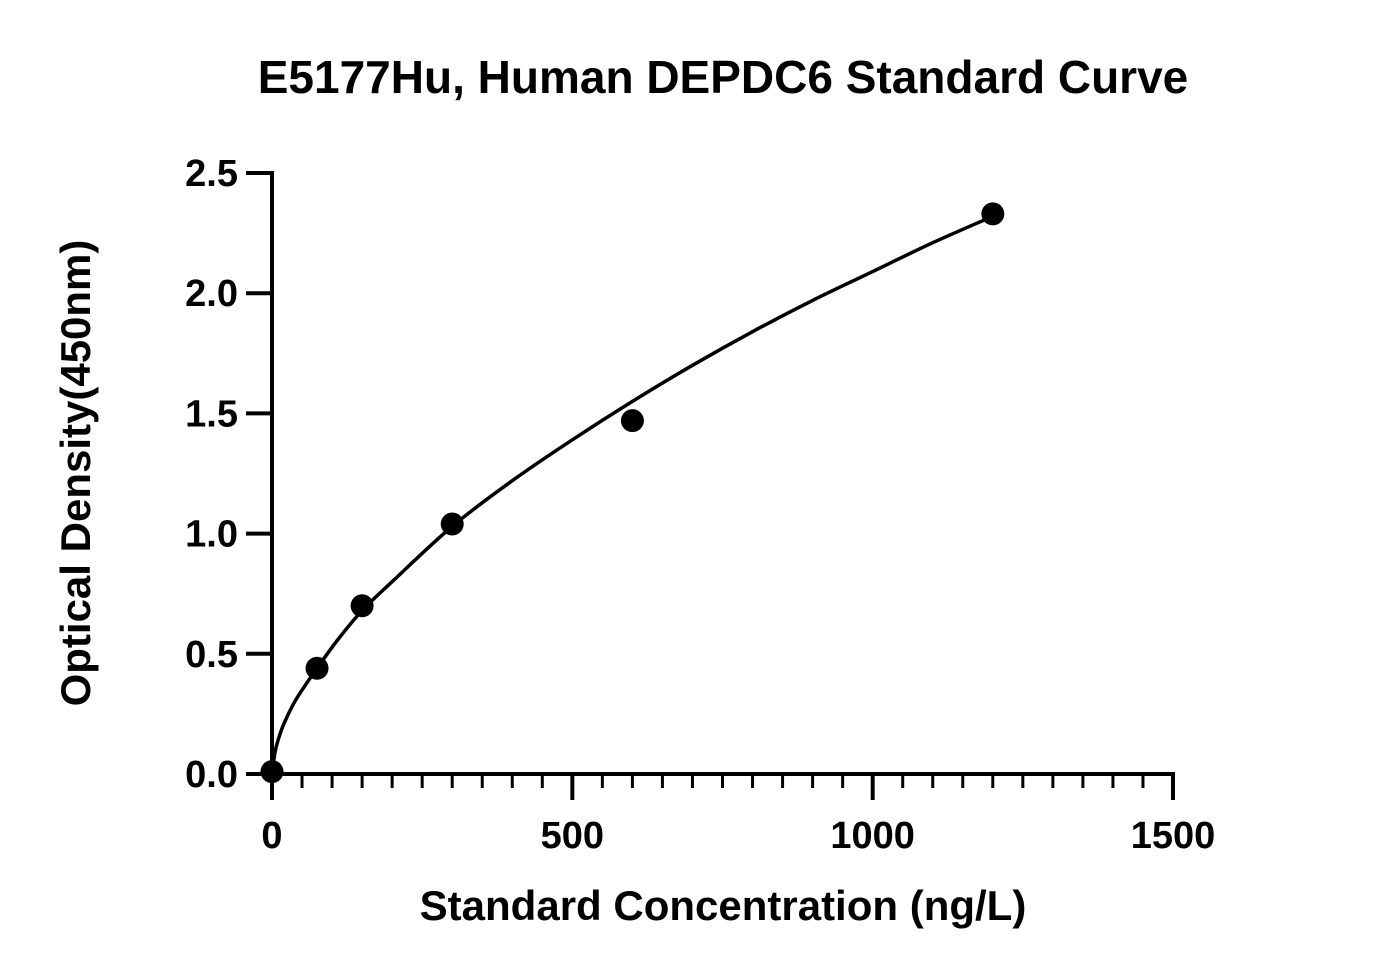 This screenshot has width=1386, height=975. What do you see at coordinates (738, 815) in the screenshot?
I see `x-axis-ticks: 0 500 1000 1500` at bounding box center [738, 815].